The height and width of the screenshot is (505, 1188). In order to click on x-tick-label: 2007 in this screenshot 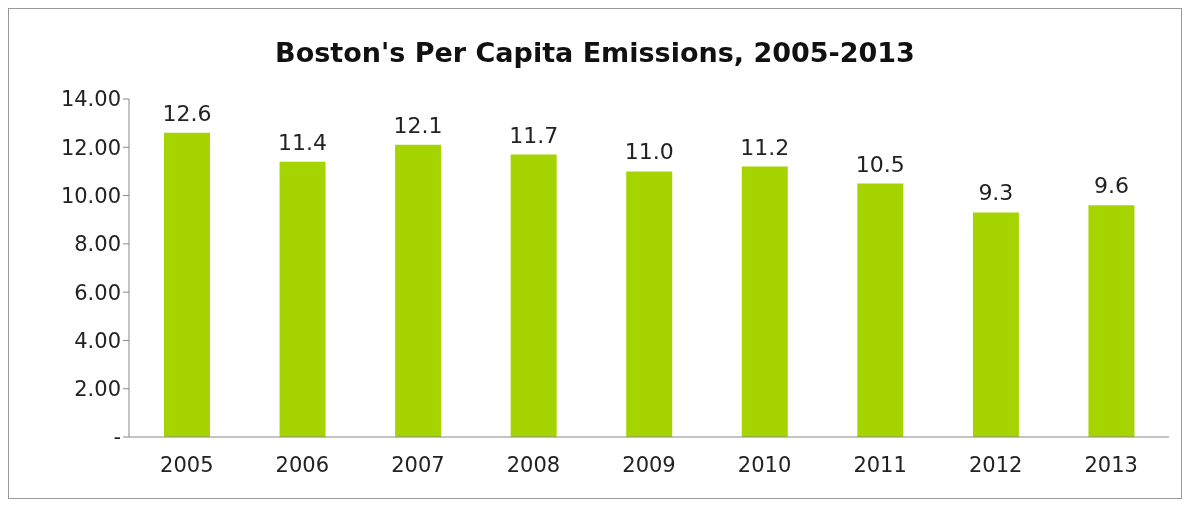, I will do `click(418, 464)`.